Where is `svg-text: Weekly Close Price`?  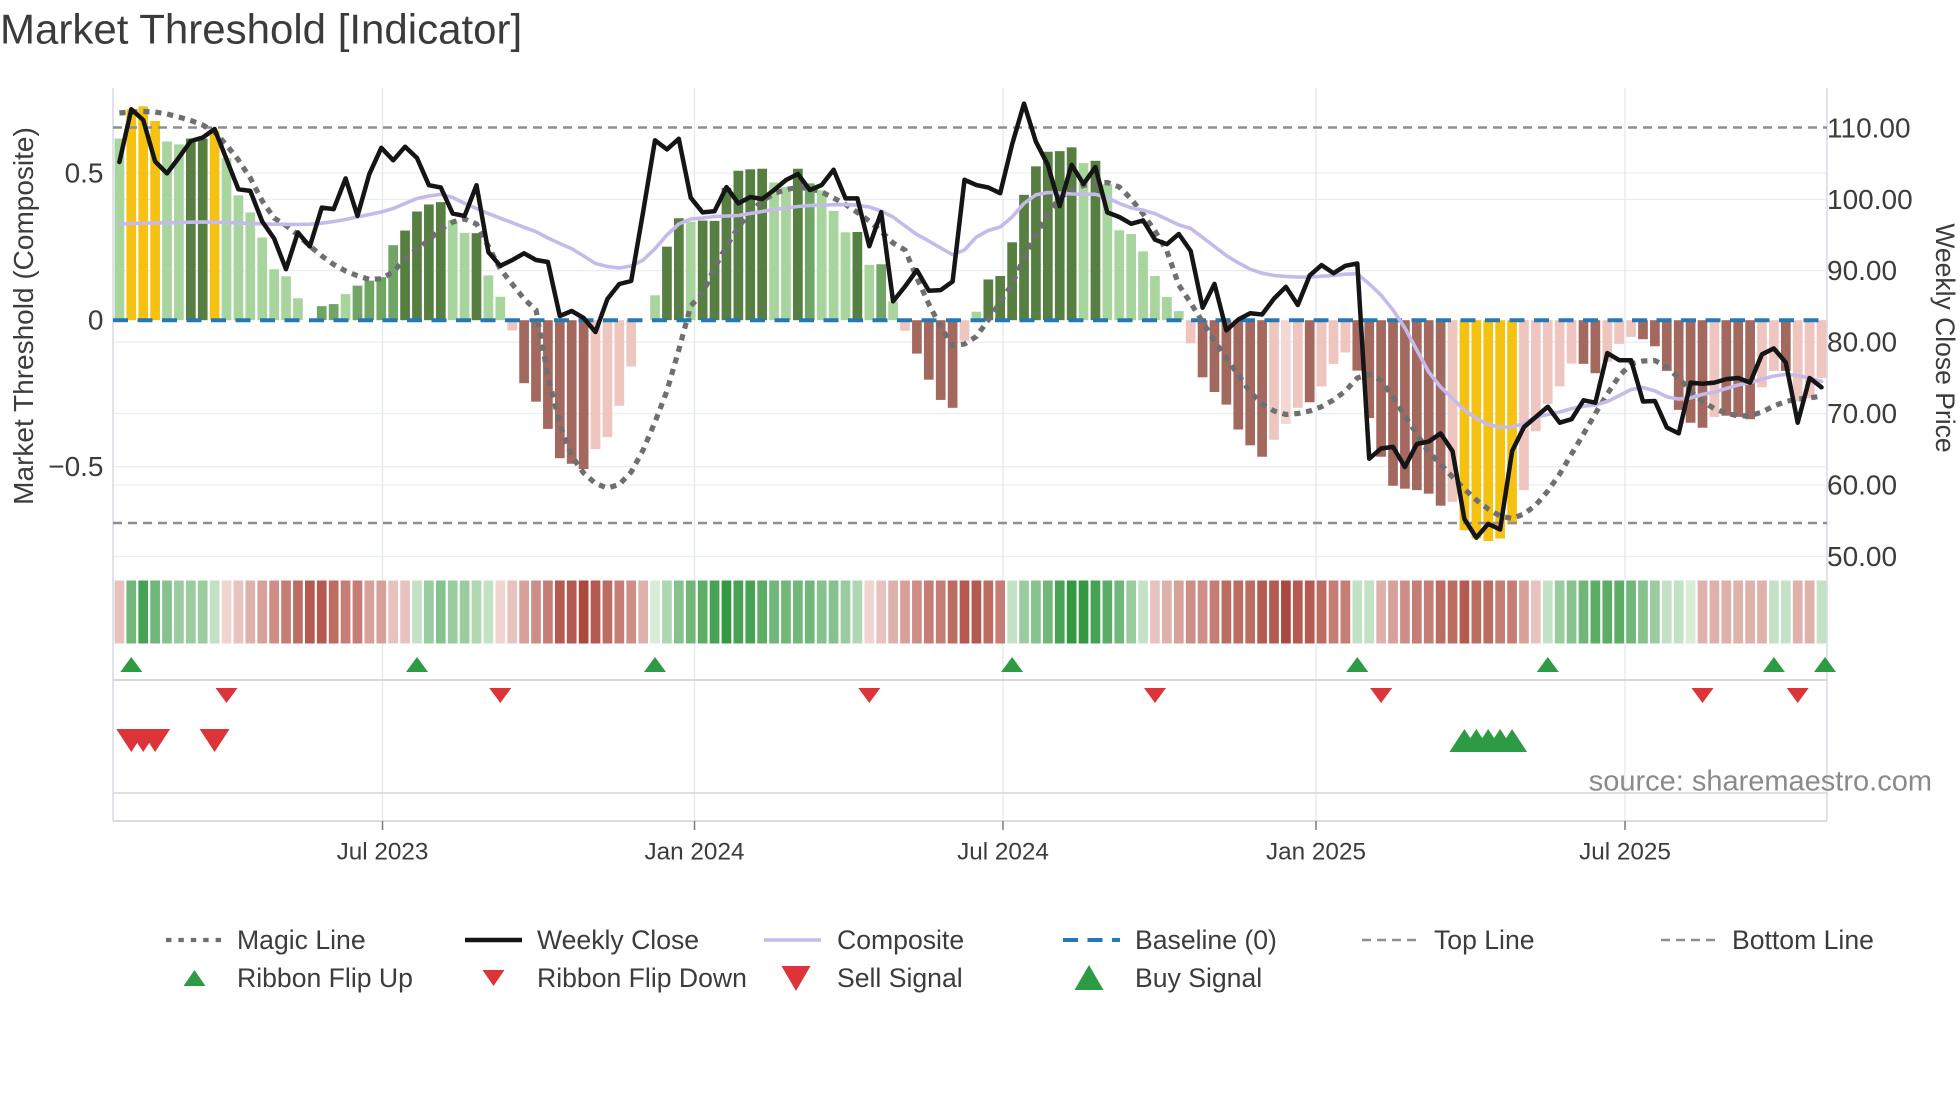
svg-text: Weekly Close Price is located at coordinates (1945, 337).